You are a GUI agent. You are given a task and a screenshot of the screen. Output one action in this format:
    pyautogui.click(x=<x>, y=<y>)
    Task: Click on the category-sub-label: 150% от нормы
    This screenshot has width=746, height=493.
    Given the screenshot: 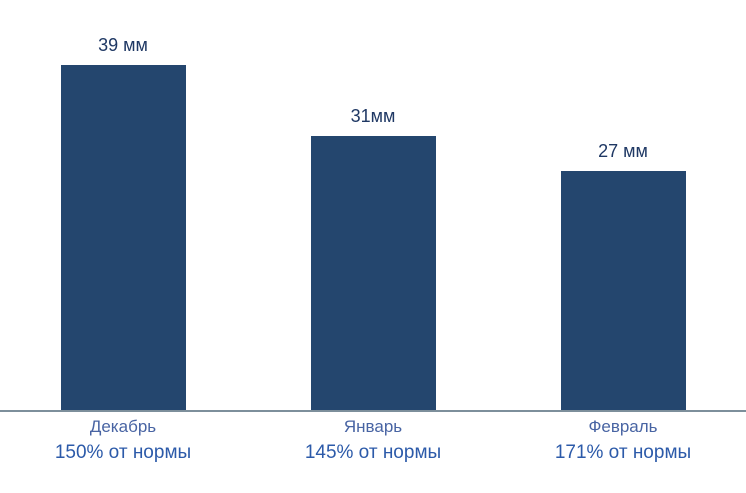 What is the action you would take?
    pyautogui.click(x=123, y=452)
    